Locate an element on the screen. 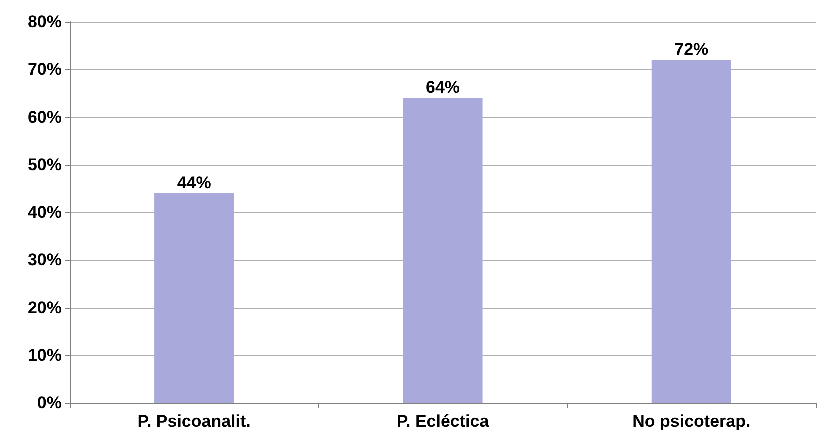  y-tick-label: 60% is located at coordinates (45, 117).